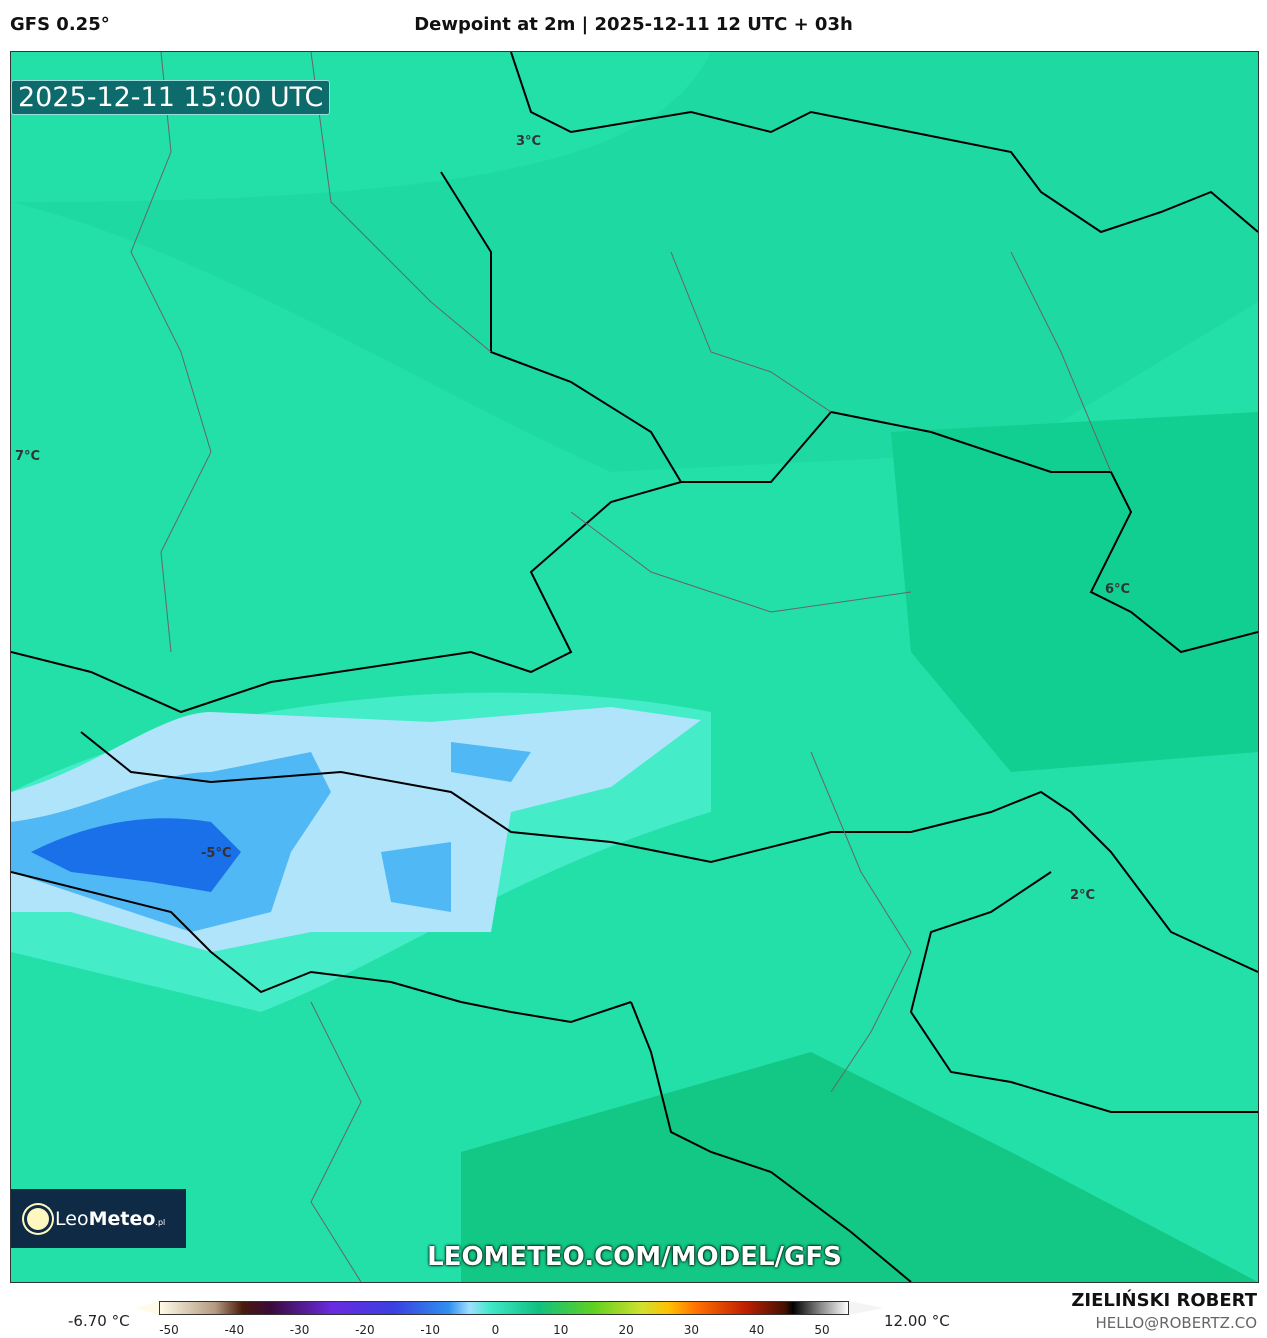  Describe the element at coordinates (234, 1330) in the screenshot. I see `colorbar-tick-label: -40` at that location.